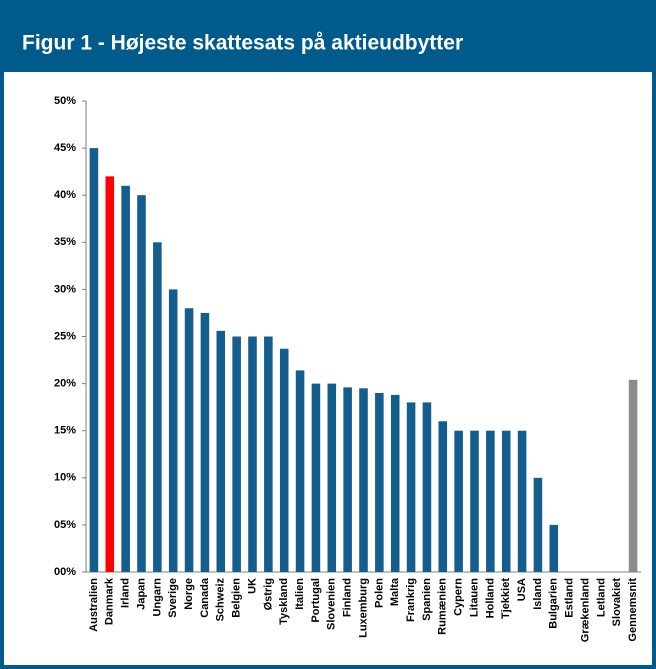 The image size is (656, 669). What do you see at coordinates (522, 589) in the screenshot?
I see `x-tick-label: USA` at bounding box center [522, 589].